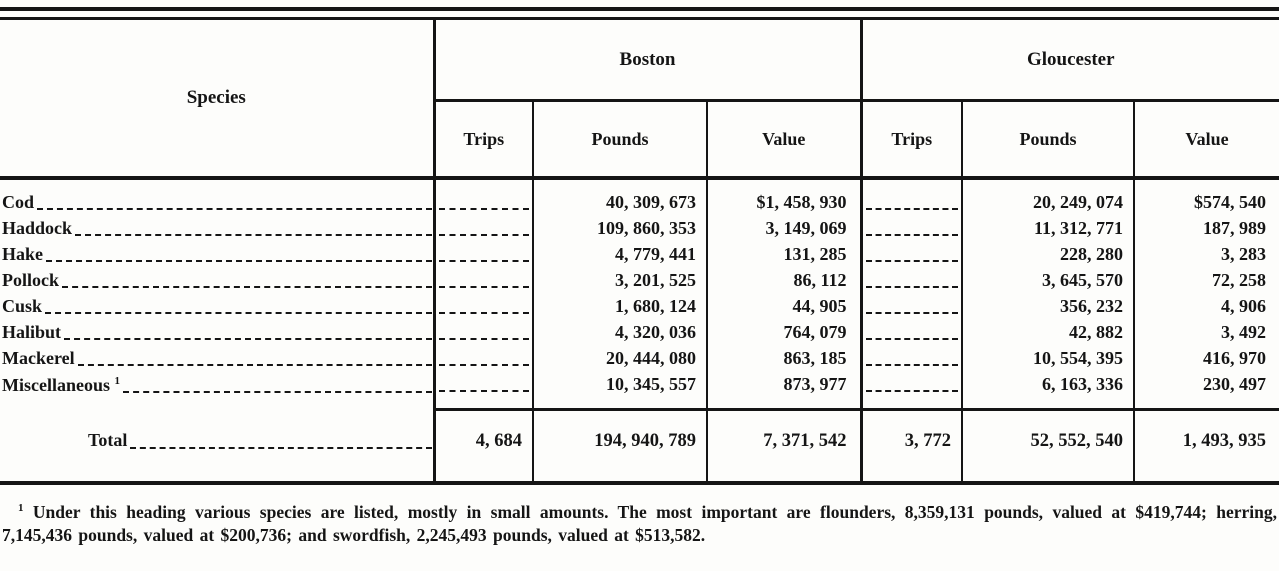 The height and width of the screenshot is (571, 1279). Describe the element at coordinates (619, 228) in the screenshot. I see `boston-pounds-cell: 109, 860, 353` at that location.